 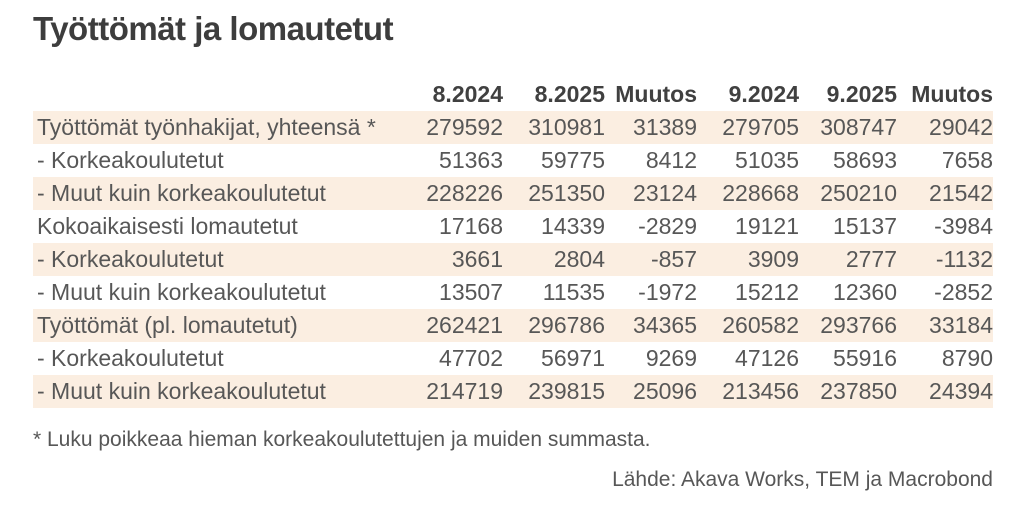 What do you see at coordinates (573, 292) in the screenshot?
I see `cell-value: 11535` at bounding box center [573, 292].